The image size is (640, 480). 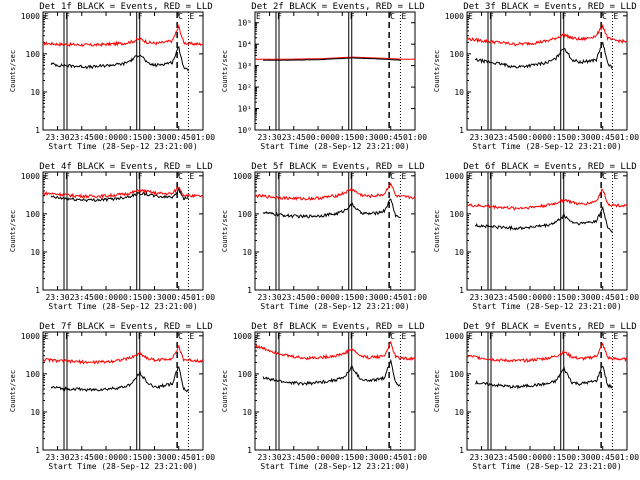 What do you see at coordinates (245, 23) in the screenshot?
I see `y-tick-label: 10⁵` at bounding box center [245, 23].